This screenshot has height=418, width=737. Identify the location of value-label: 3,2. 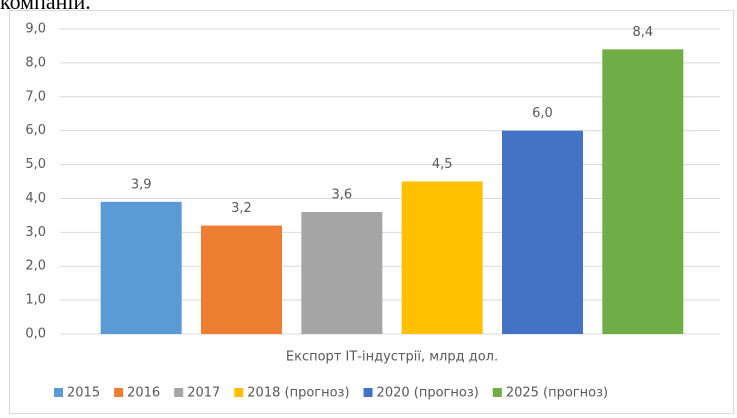
(241, 208).